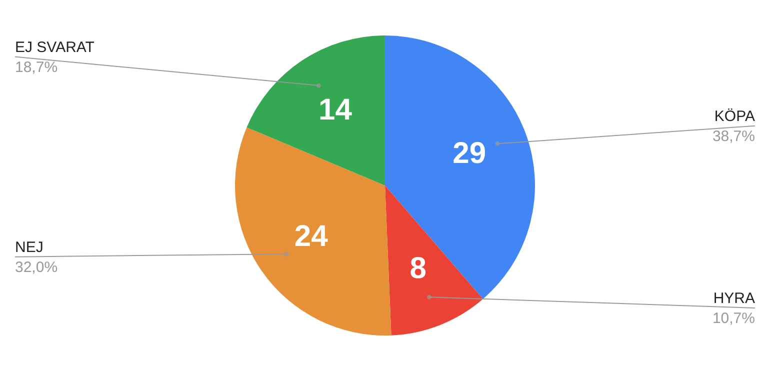  Describe the element at coordinates (733, 318) in the screenshot. I see `text: 10,7%` at that location.